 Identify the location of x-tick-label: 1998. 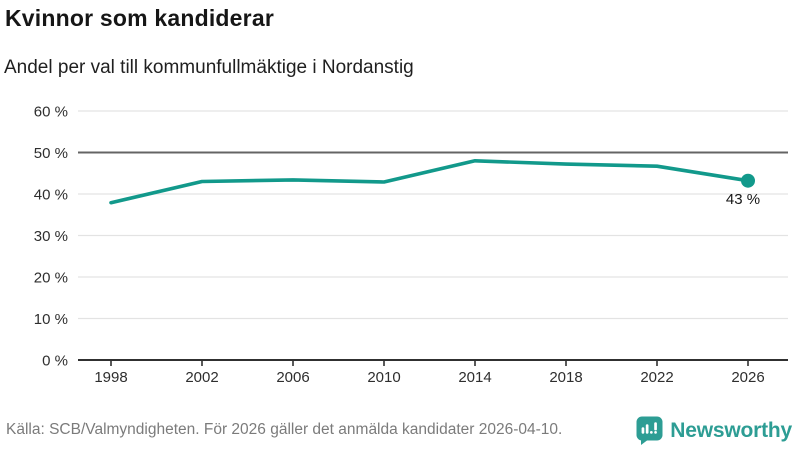
(110, 377).